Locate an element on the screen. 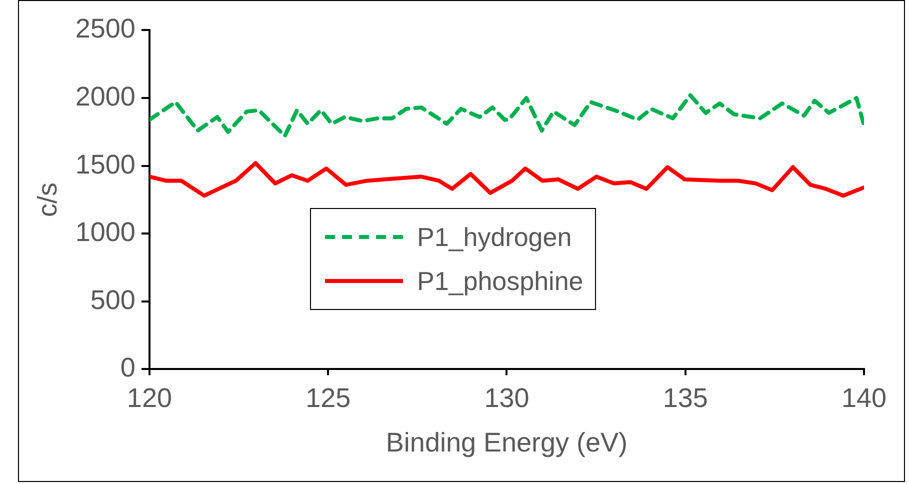 This screenshot has width=909, height=484. y-tick-label: 1000 is located at coordinates (105, 232).